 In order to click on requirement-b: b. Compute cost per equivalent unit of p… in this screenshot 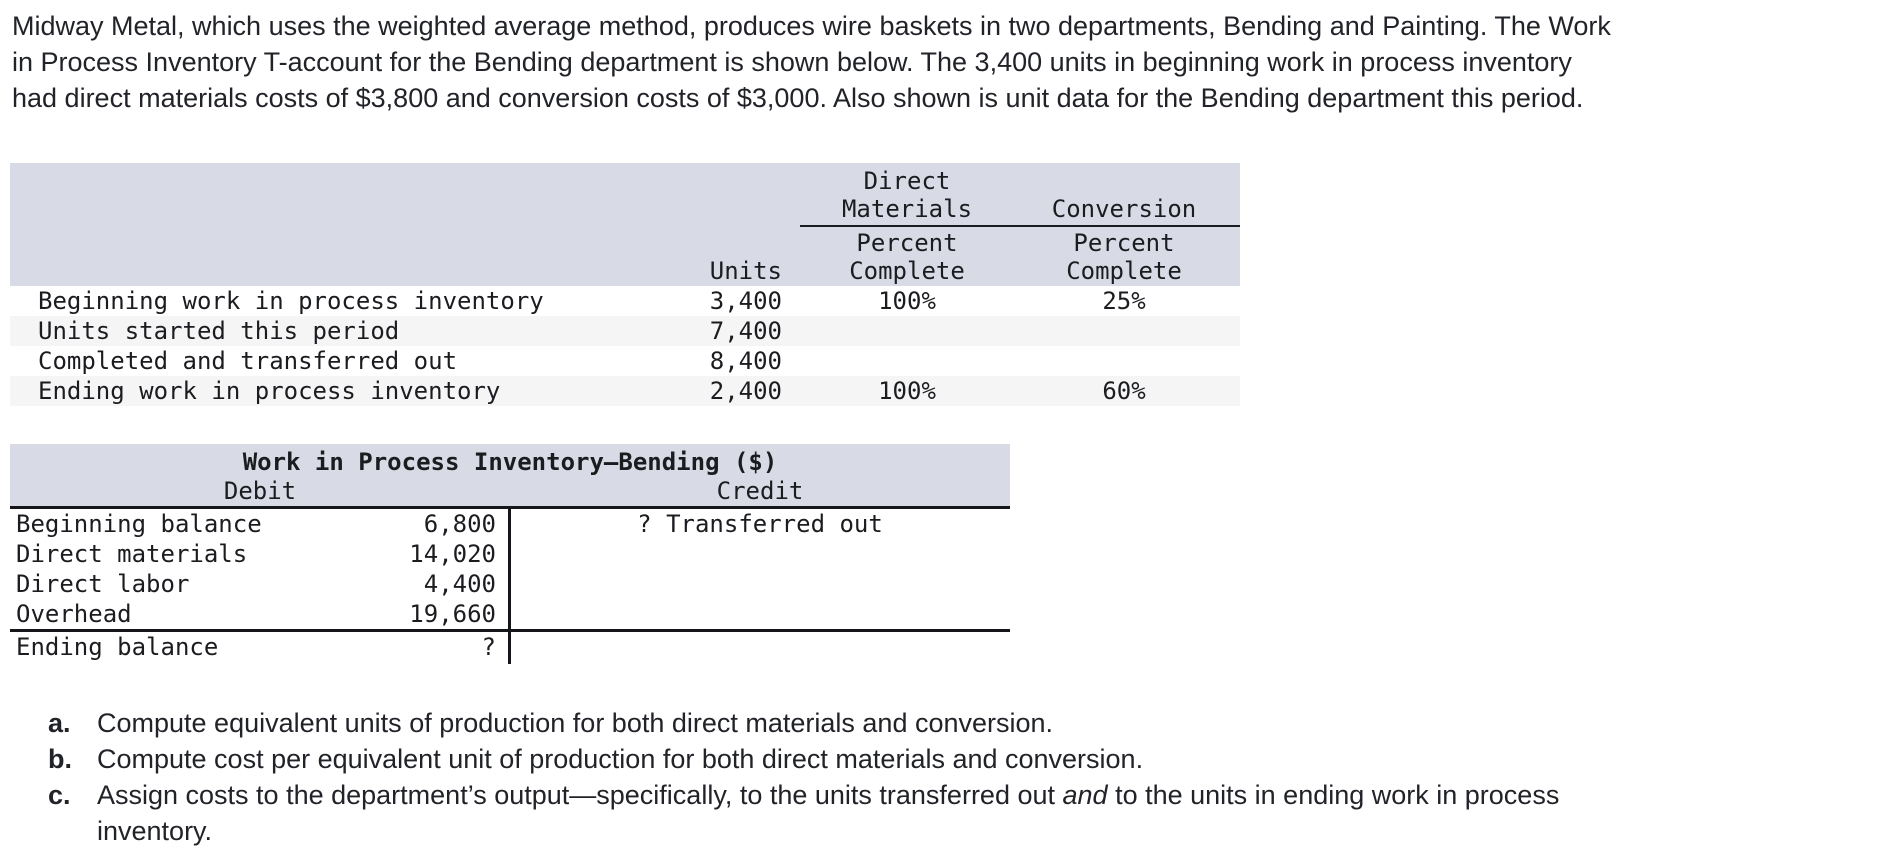, I will do `click(803, 759)`.